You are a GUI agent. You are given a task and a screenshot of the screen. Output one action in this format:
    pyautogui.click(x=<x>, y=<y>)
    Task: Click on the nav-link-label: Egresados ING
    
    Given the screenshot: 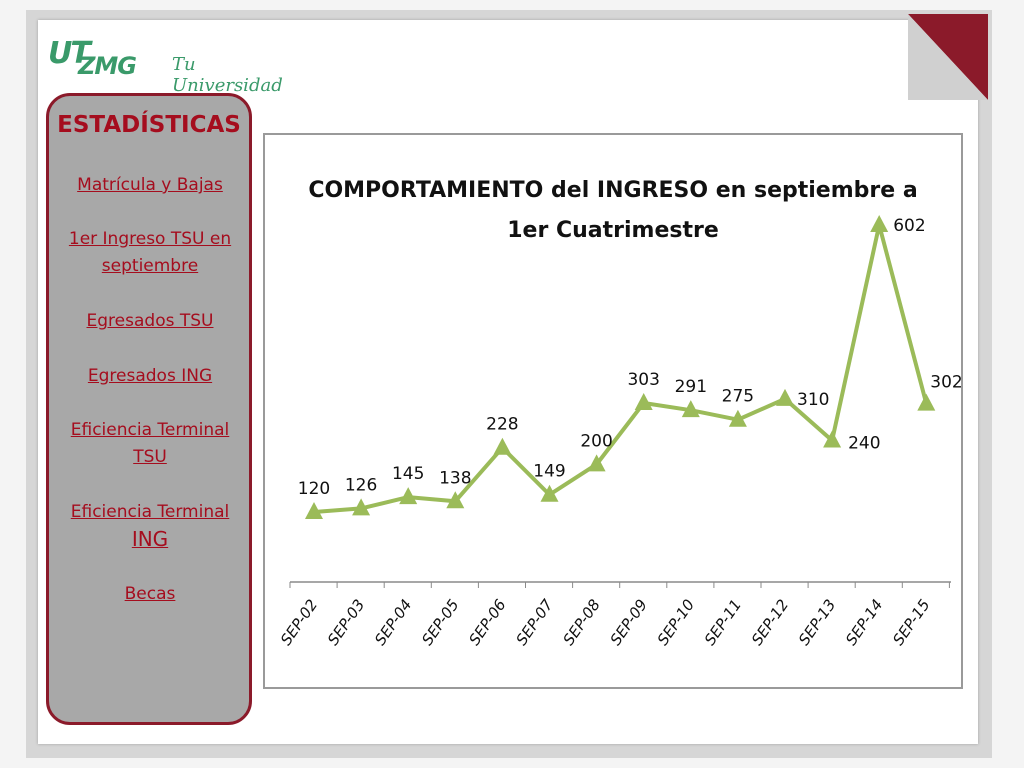 What is the action you would take?
    pyautogui.click(x=150, y=376)
    